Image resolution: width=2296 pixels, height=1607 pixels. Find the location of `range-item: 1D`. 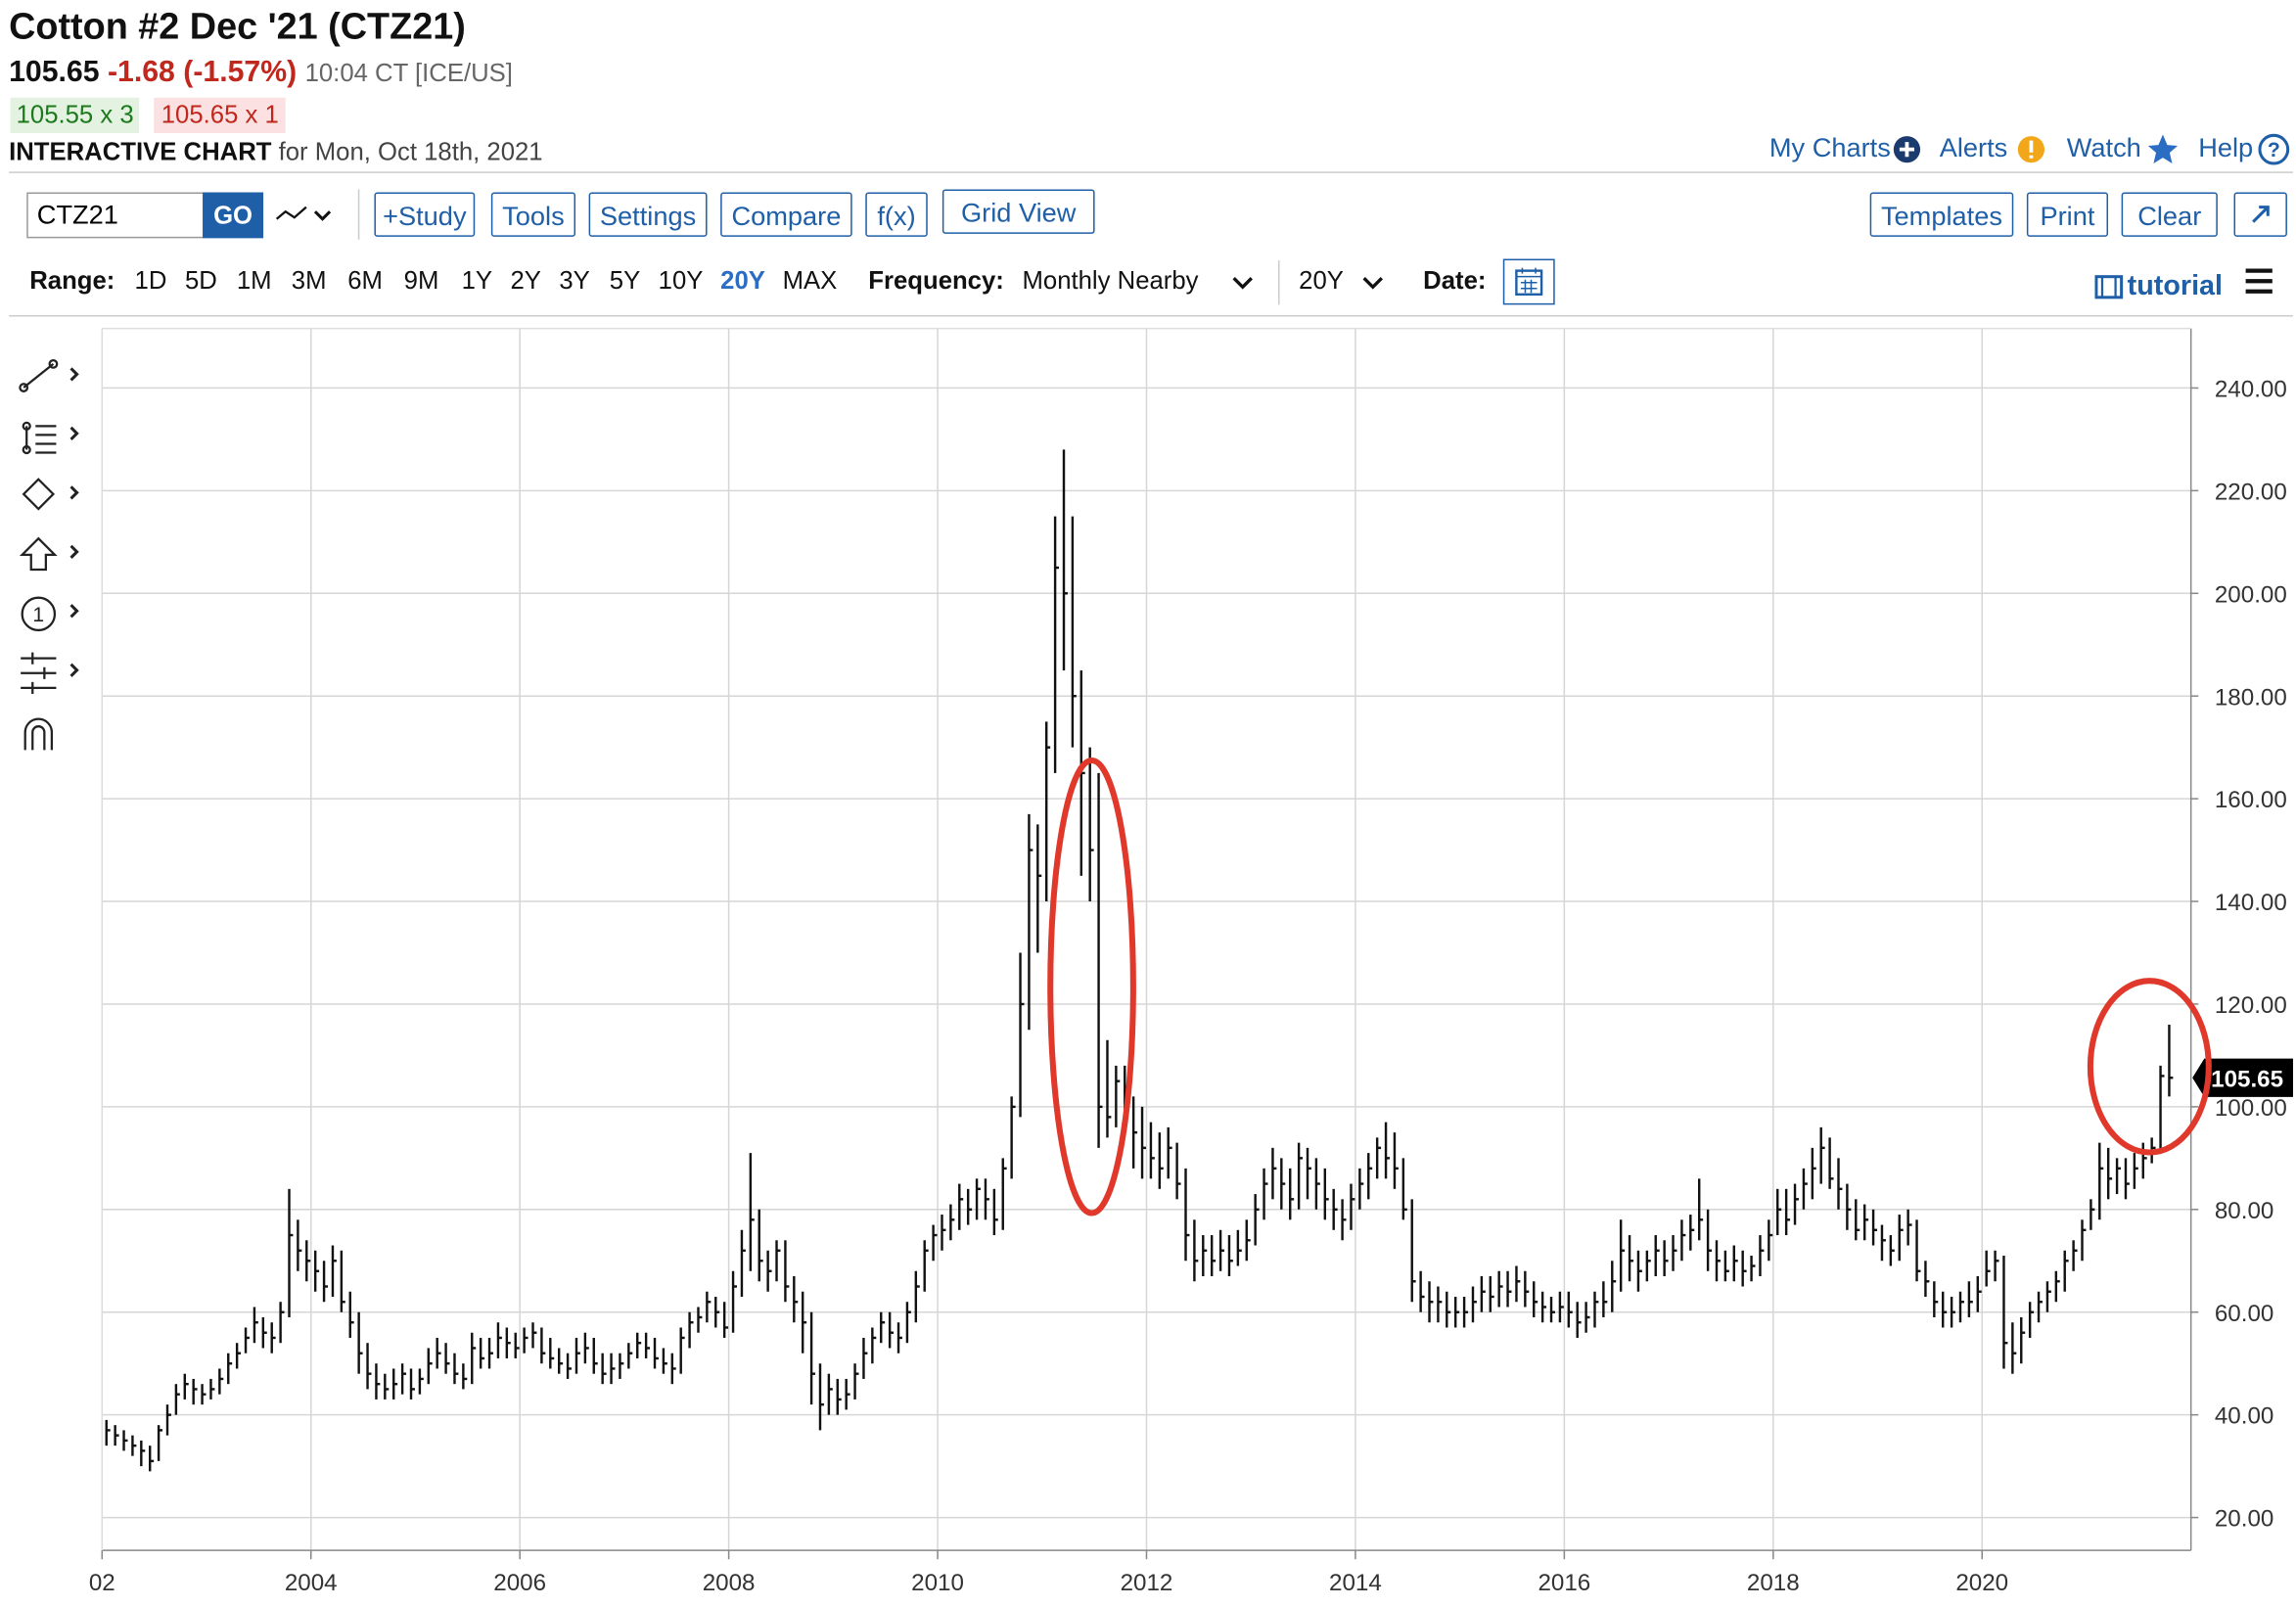

range-item: 1D is located at coordinates (150, 280).